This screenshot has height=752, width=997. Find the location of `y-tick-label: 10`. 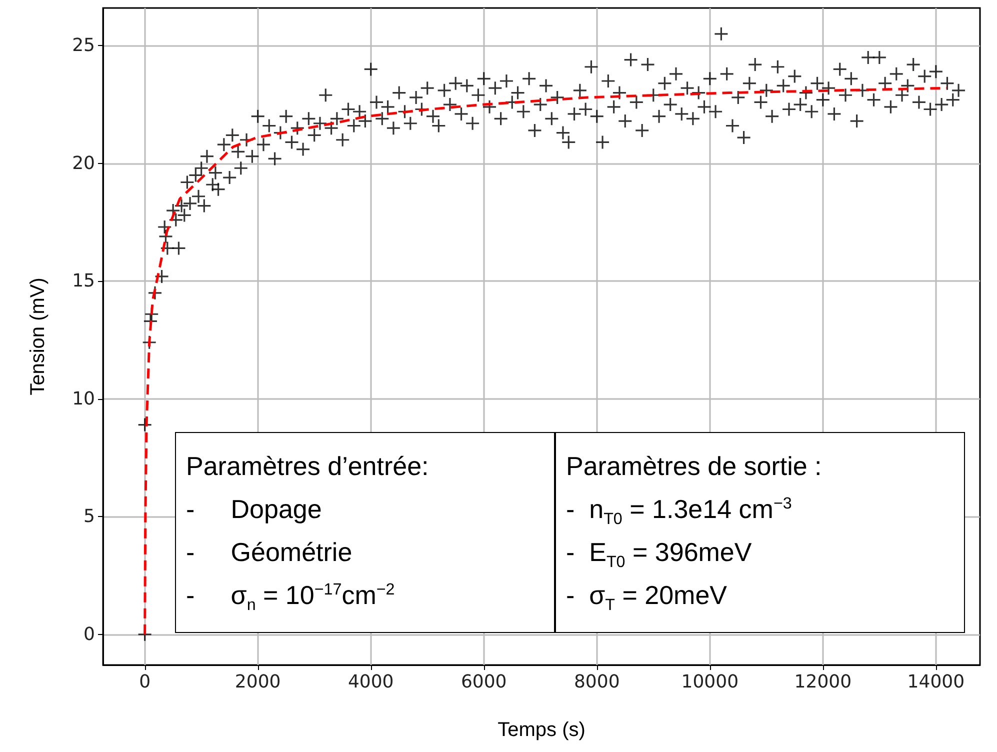

y-tick-label: 10 is located at coordinates (83, 399).